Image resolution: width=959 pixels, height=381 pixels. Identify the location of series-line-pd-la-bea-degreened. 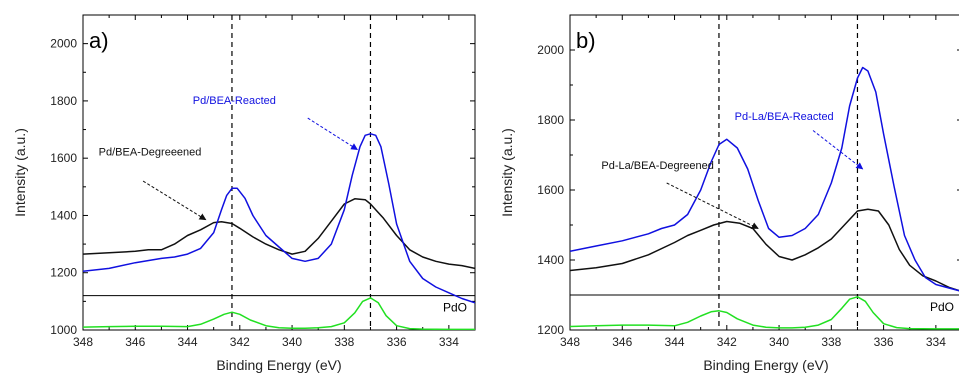
(764, 250).